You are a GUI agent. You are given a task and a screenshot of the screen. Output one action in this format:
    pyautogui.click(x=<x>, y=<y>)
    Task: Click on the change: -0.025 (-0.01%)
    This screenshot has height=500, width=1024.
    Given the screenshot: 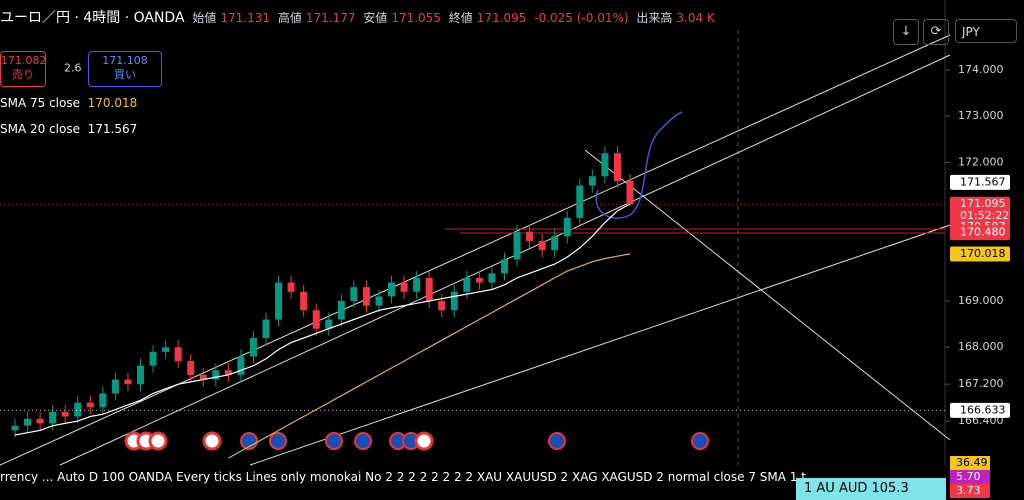 What is the action you would take?
    pyautogui.click(x=581, y=18)
    